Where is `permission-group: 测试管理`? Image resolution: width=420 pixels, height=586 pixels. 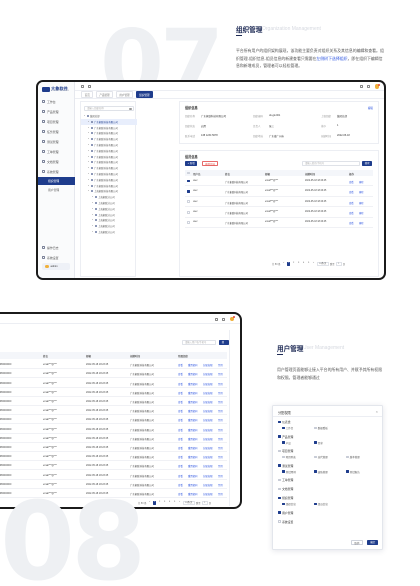 permission-group: 测试管理 is located at coordinates (285, 466).